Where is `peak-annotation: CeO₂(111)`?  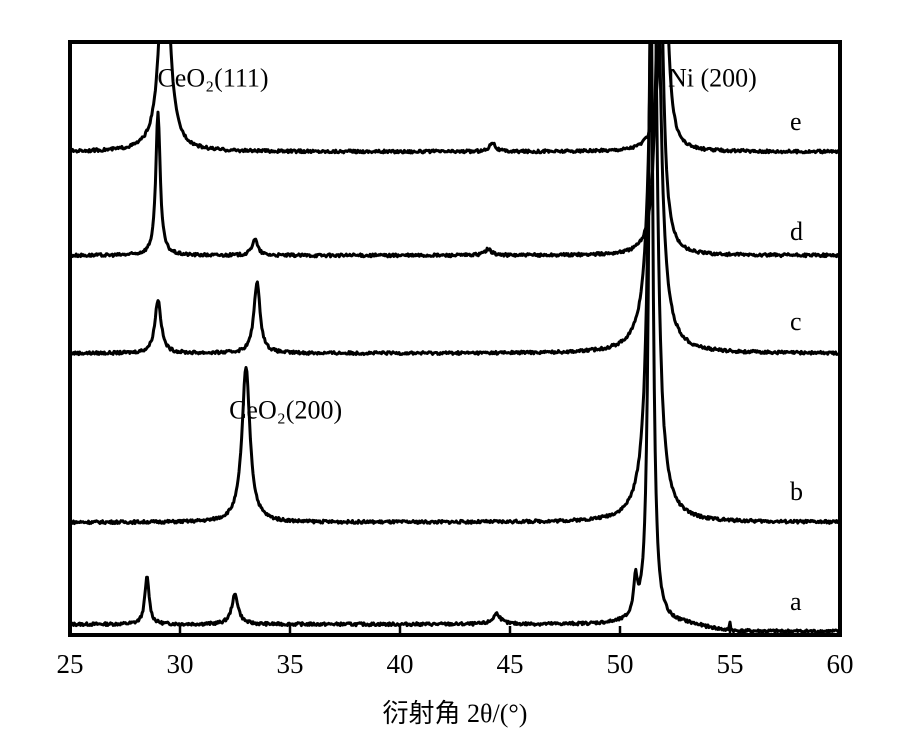 peak-annotation: CeO₂(111) is located at coordinates (212, 78).